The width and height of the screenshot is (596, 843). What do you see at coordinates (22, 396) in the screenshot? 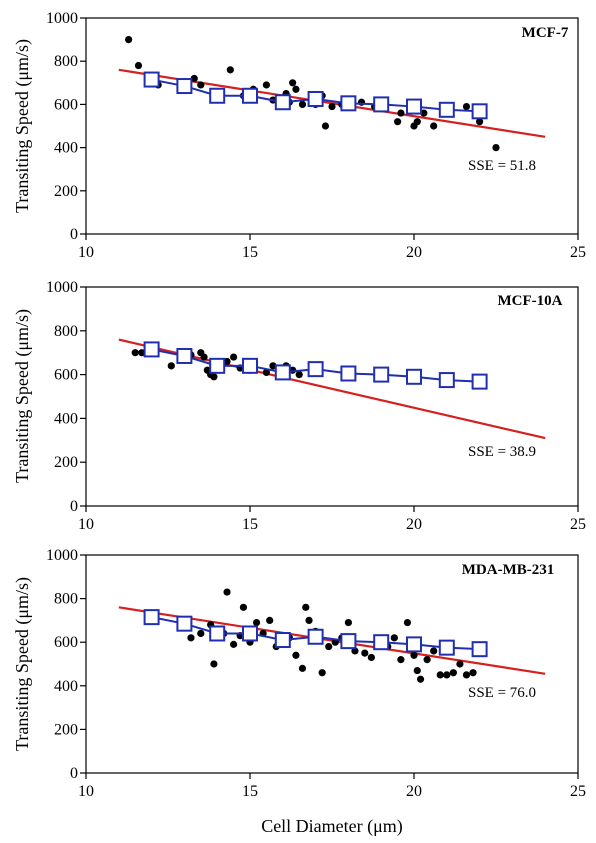
I see `y-axis-title-2: Transiting Speed (μm/s)` at bounding box center [22, 396].